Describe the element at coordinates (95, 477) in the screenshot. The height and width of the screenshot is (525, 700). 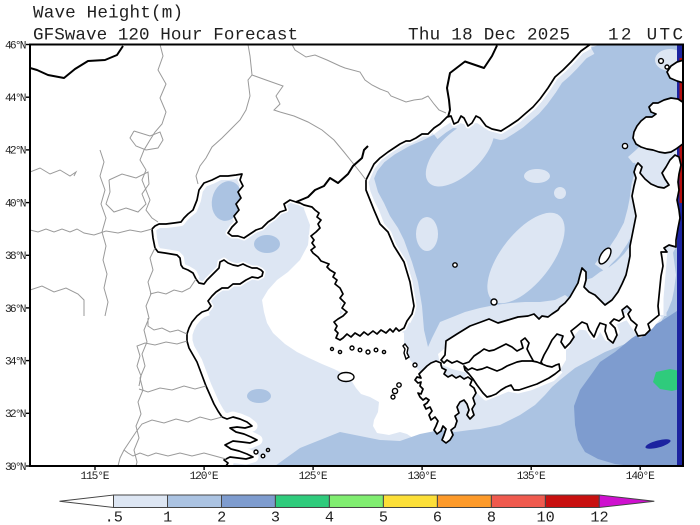
I see `svg-text: 115°E` at that location.